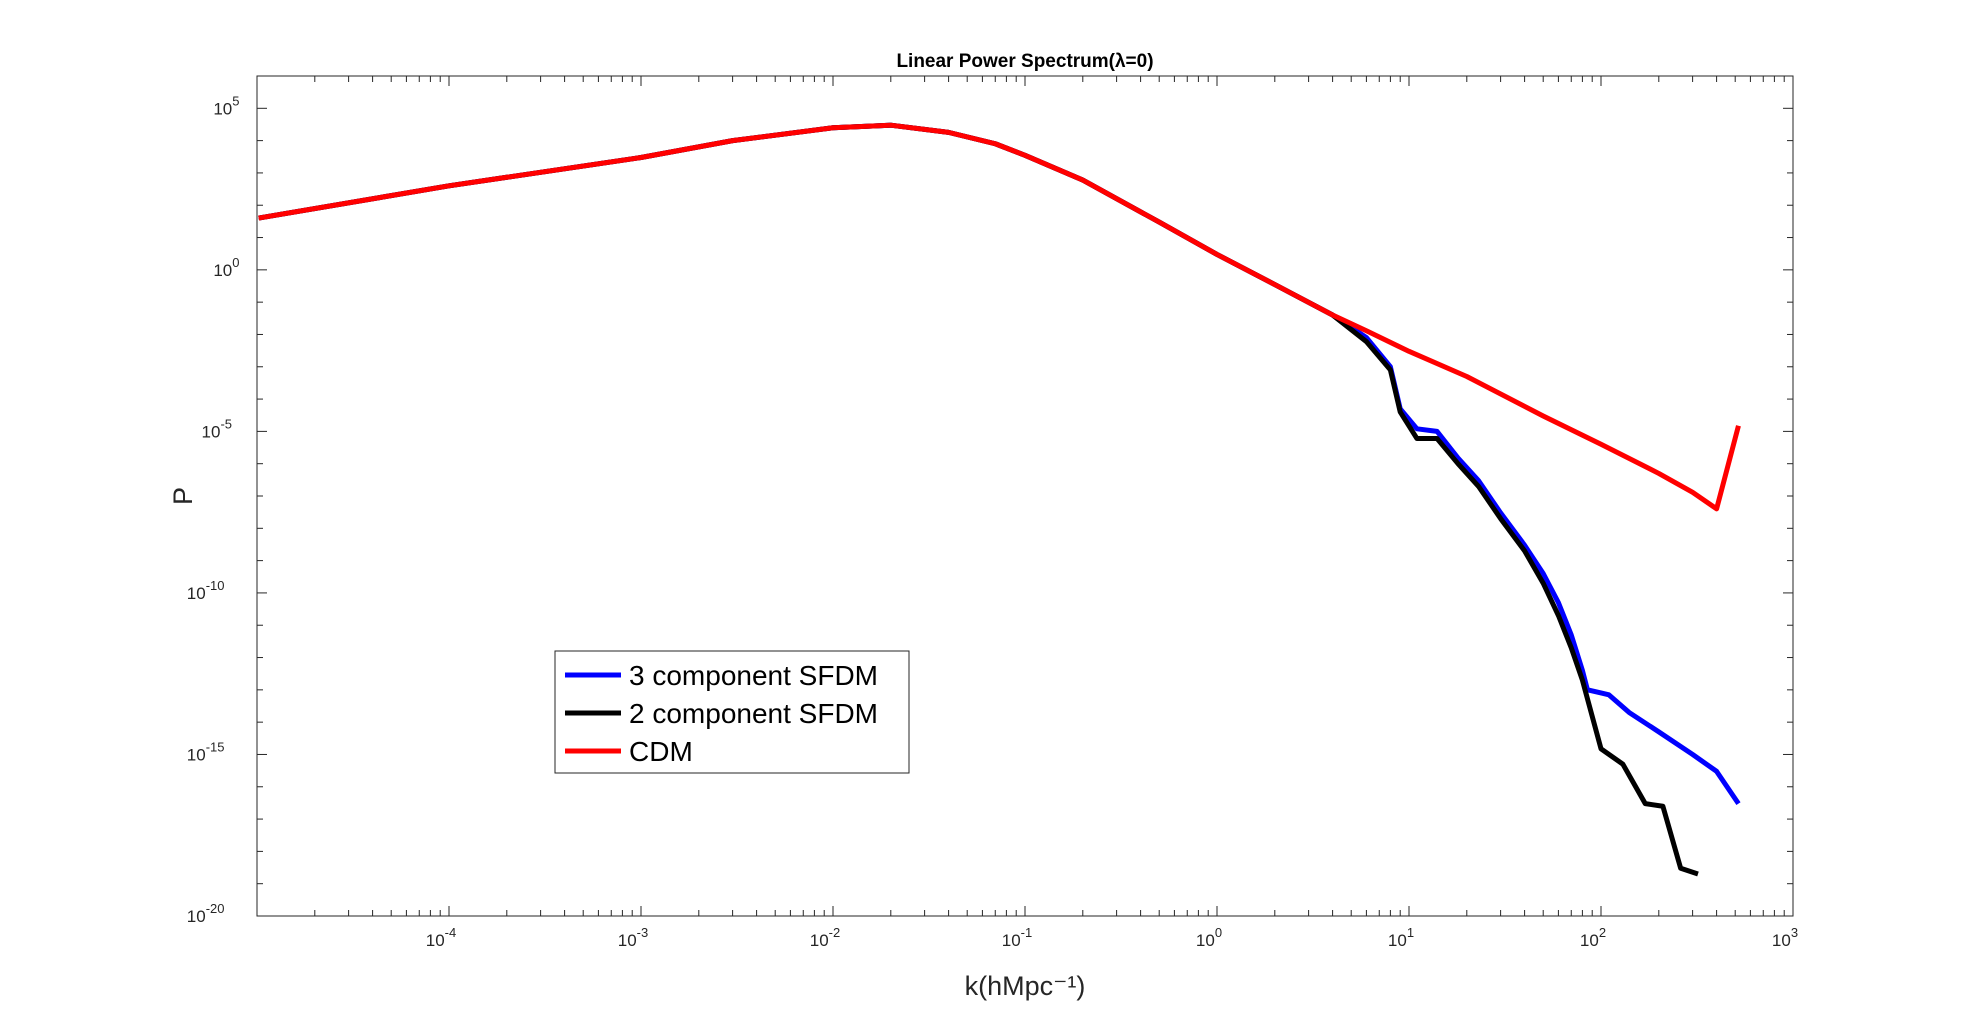  What do you see at coordinates (1209, 937) in the screenshot?
I see `x-tick-label: 10⁰` at bounding box center [1209, 937].